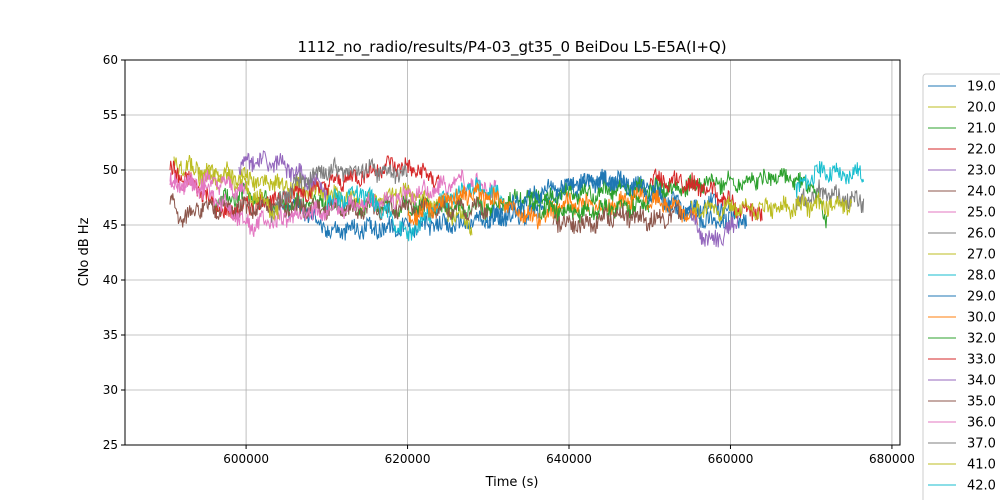 The height and width of the screenshot is (500, 1000). What do you see at coordinates (512, 482) in the screenshot?
I see `x-axis-label: Time (s)` at bounding box center [512, 482].